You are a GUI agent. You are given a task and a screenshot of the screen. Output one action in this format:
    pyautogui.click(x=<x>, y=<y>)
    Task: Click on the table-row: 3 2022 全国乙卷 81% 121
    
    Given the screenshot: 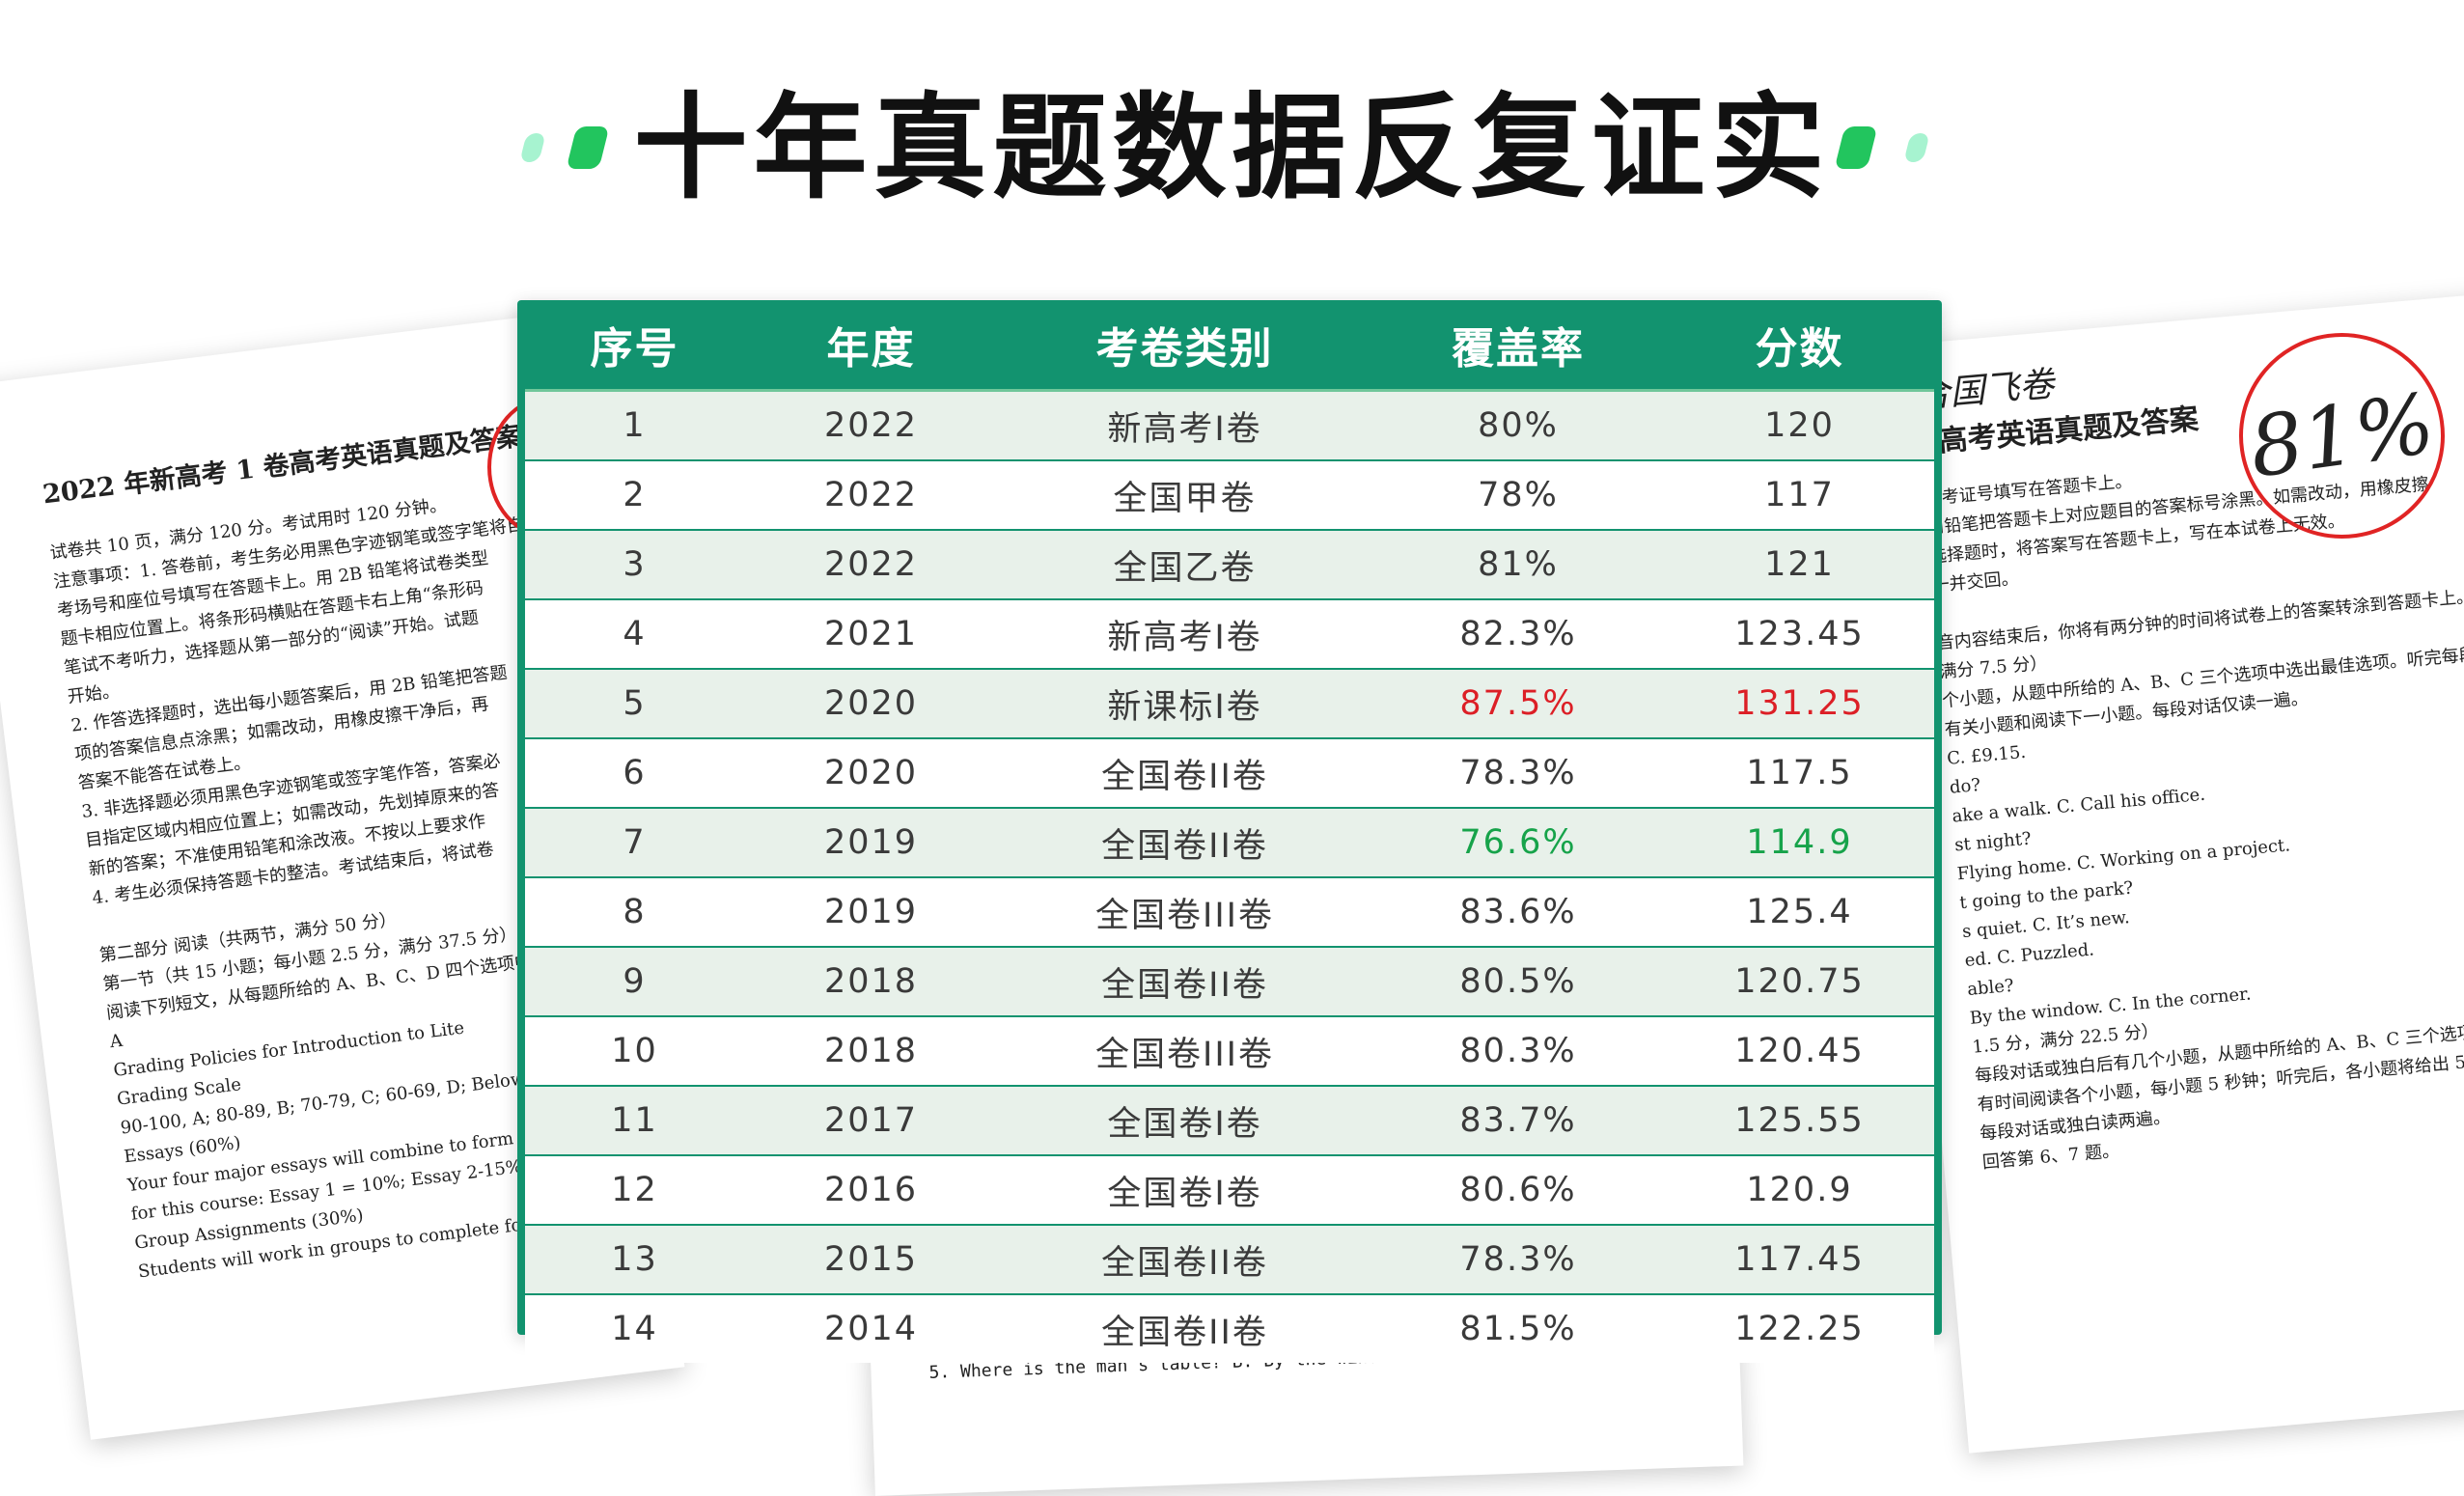 What is the action you would take?
    pyautogui.click(x=1229, y=564)
    